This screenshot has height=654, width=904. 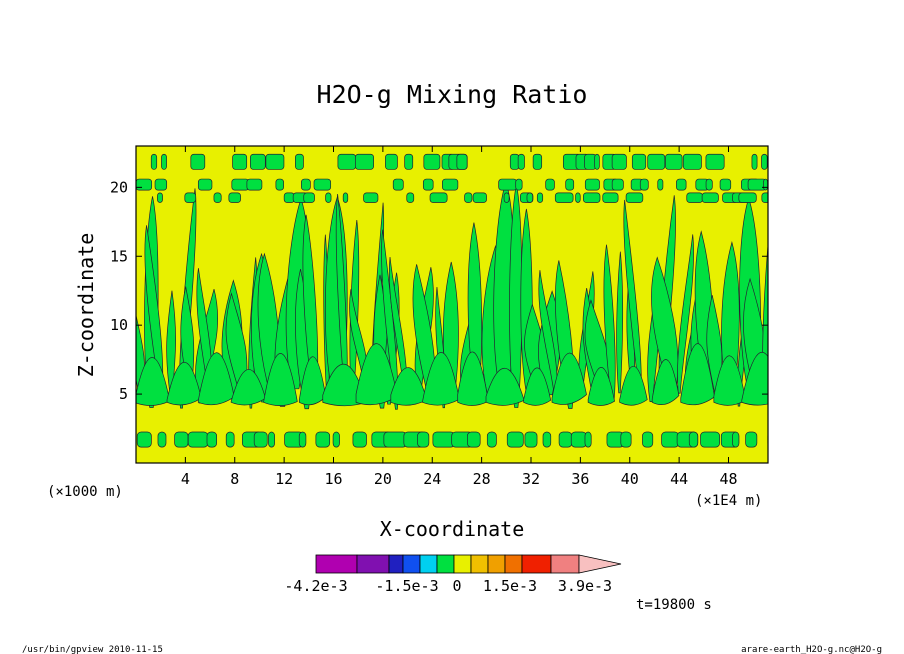 I want to click on x-tick-label: 20, so click(x=383, y=479).